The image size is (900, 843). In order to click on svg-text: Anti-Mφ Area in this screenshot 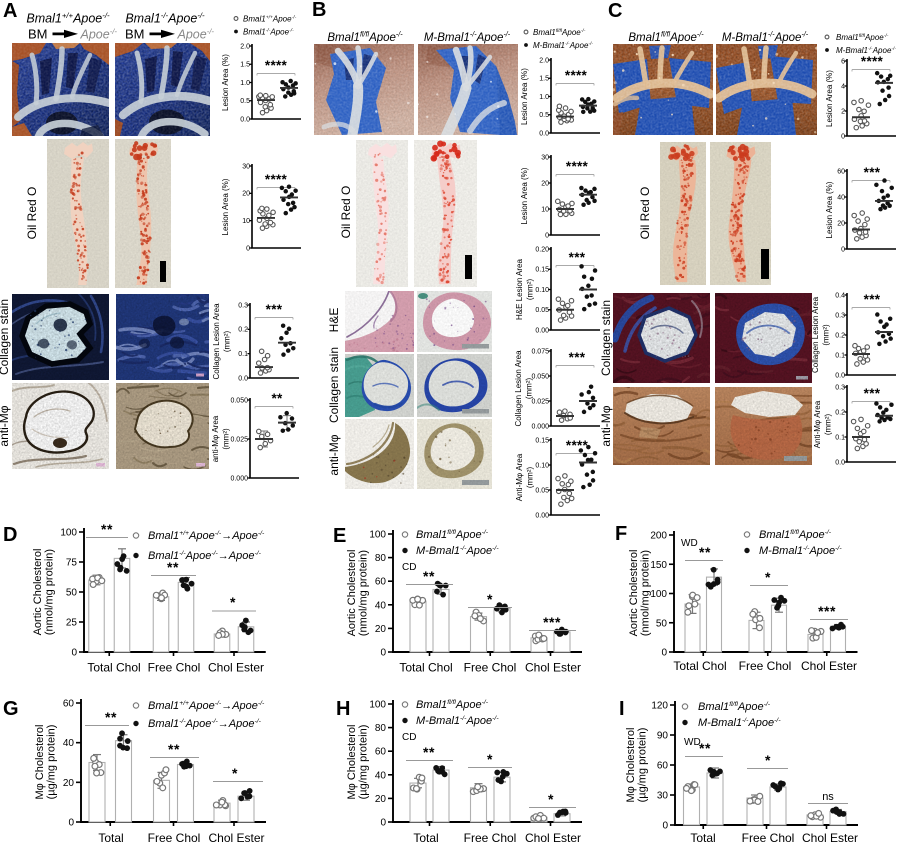, I will do `click(519, 477)`.